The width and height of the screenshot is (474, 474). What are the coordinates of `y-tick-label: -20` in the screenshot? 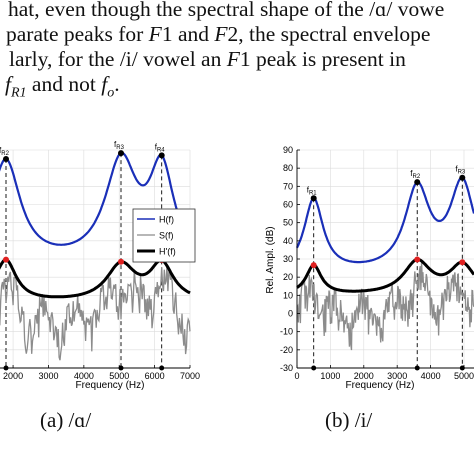 It's located at (286, 350).